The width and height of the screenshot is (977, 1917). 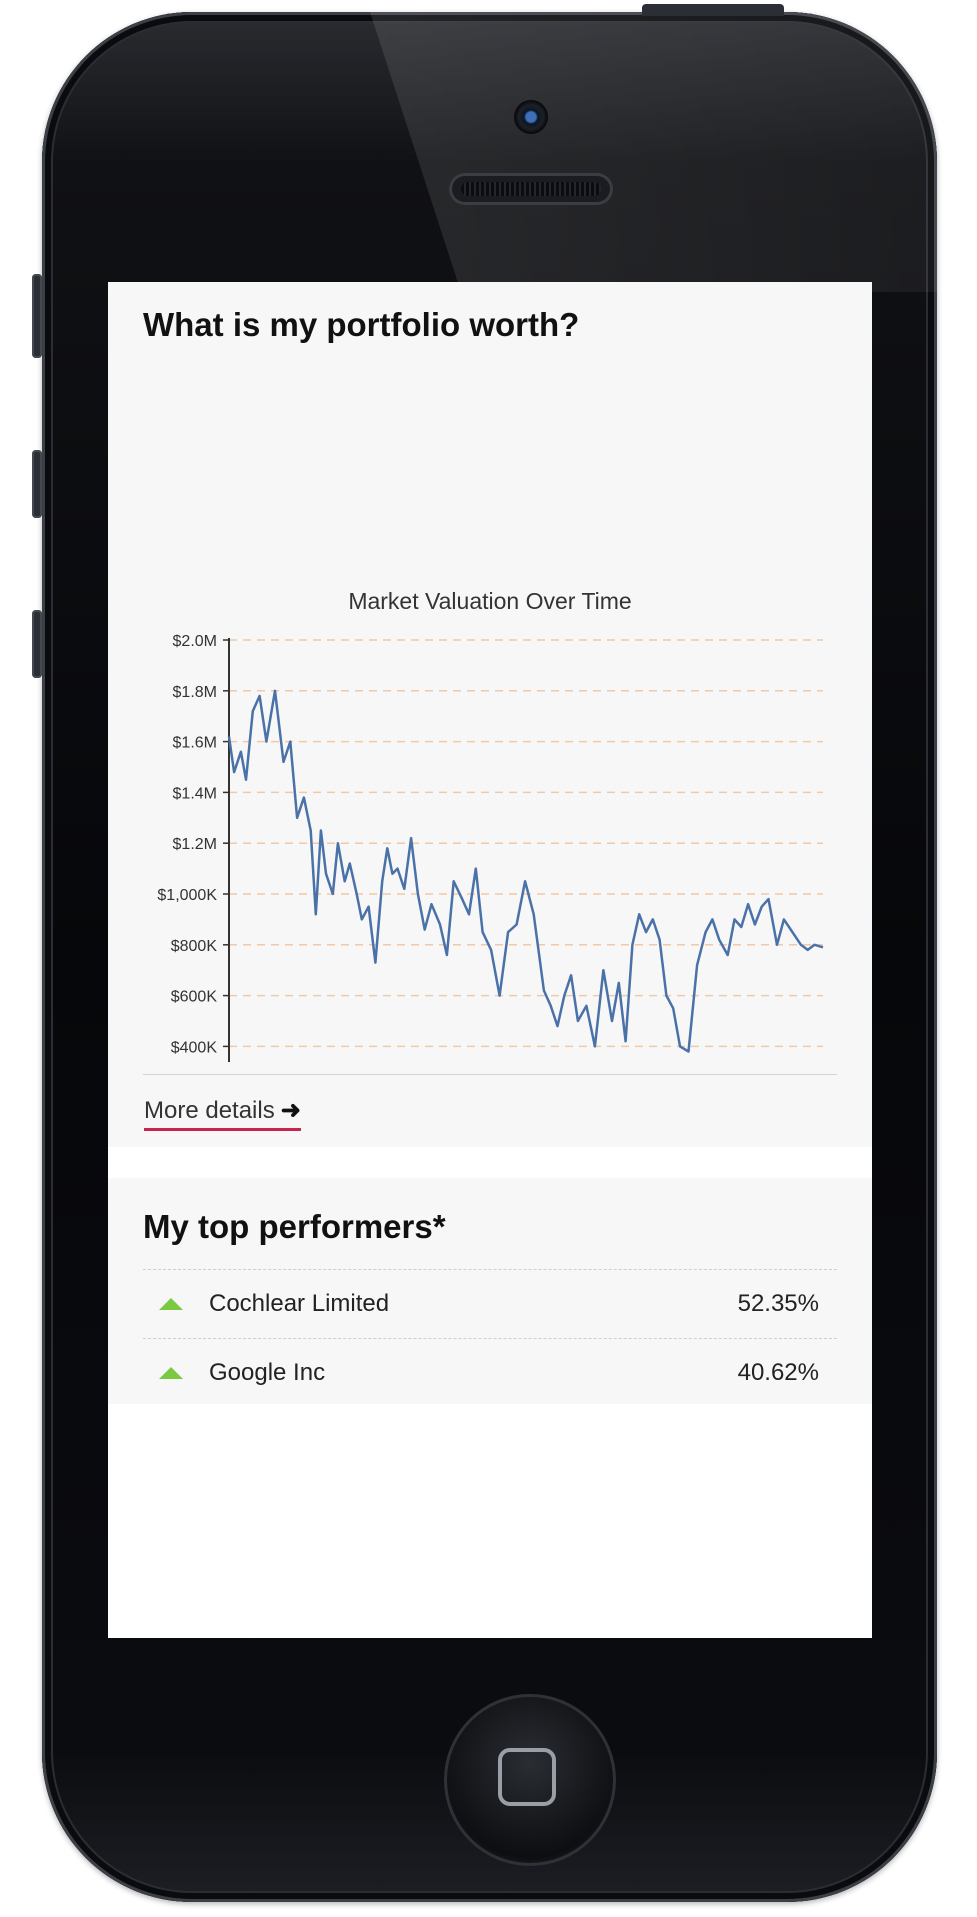 What do you see at coordinates (37, 644) in the screenshot?
I see `volume-down-button` at bounding box center [37, 644].